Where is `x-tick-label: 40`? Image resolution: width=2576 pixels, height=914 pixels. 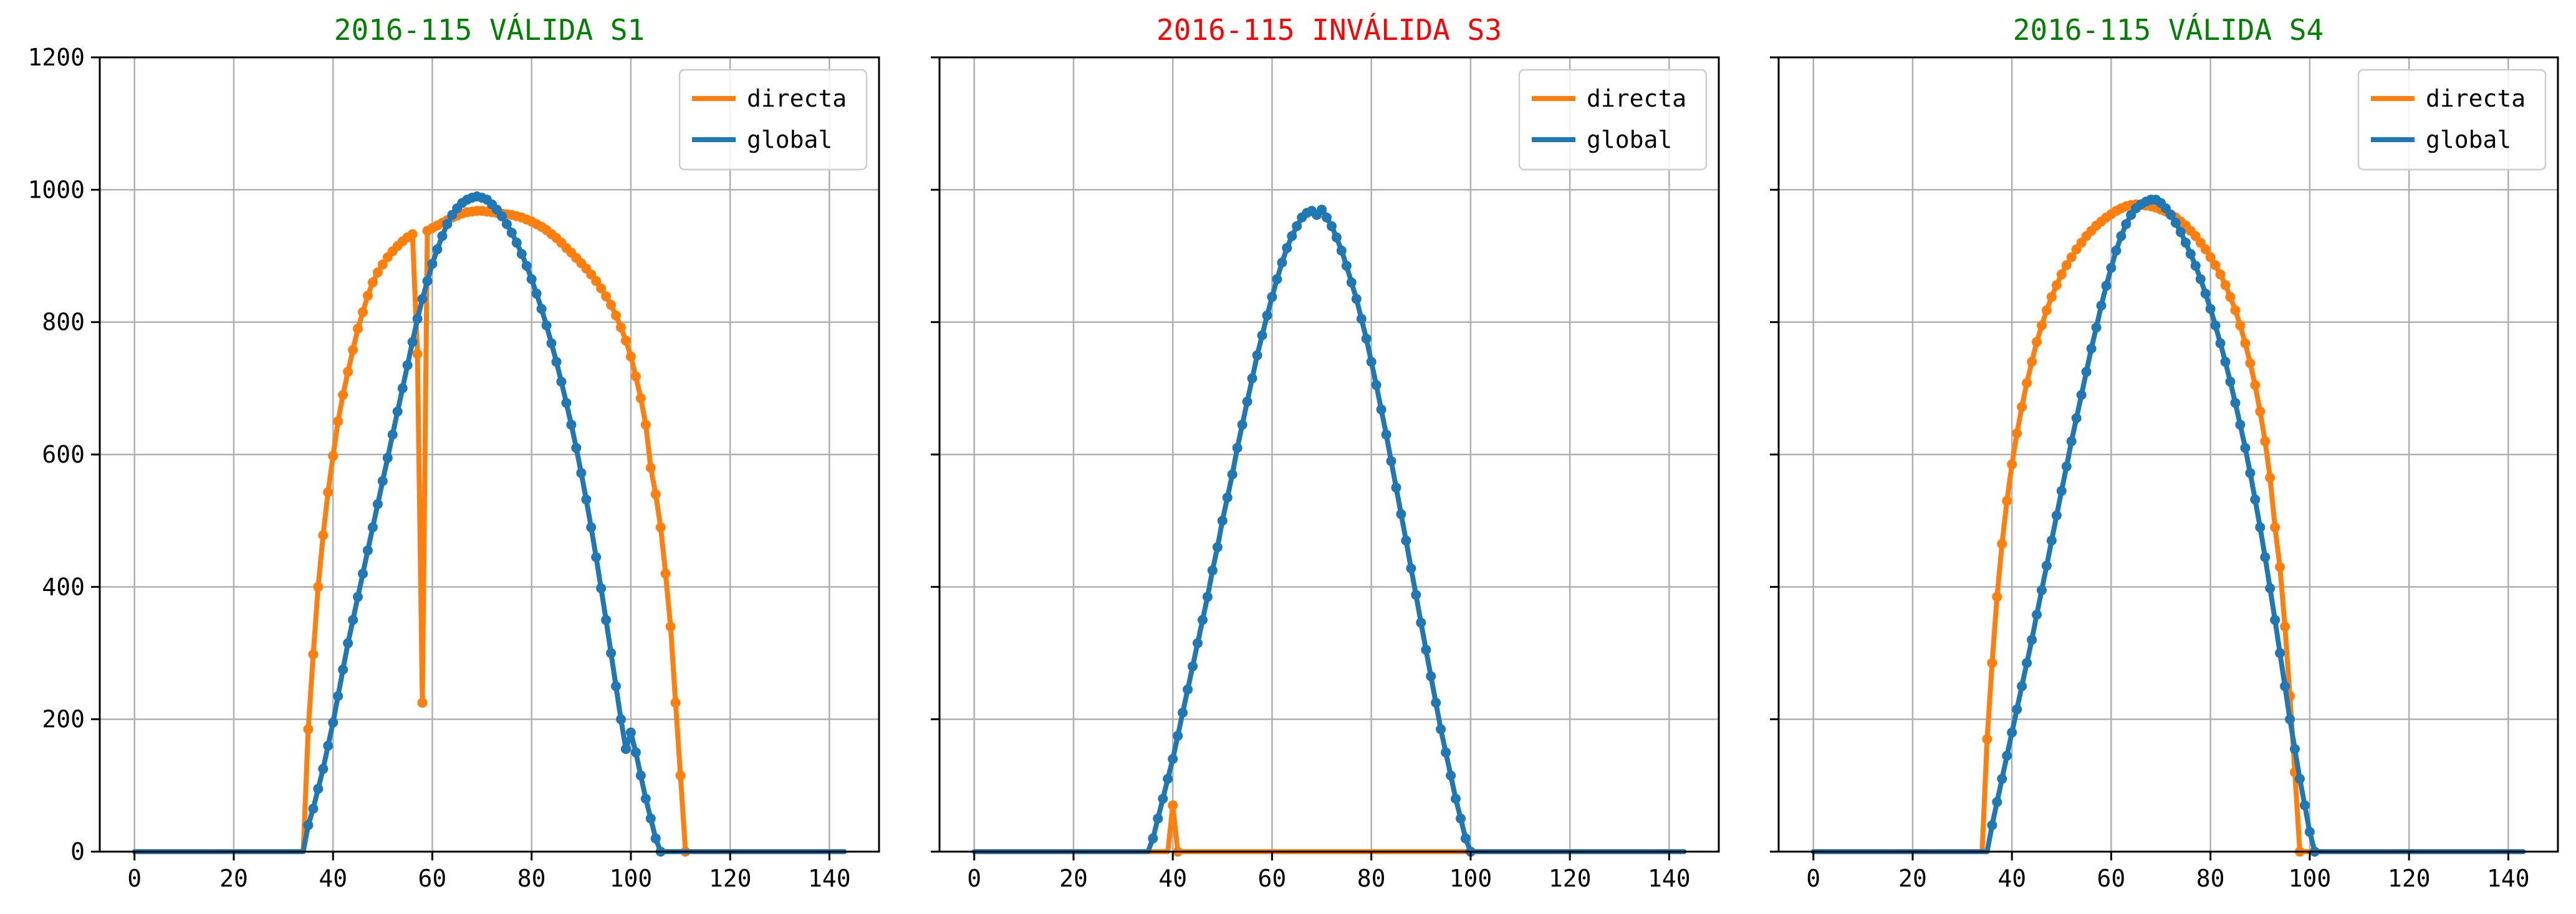
x-tick-label: 40 is located at coordinates (333, 878).